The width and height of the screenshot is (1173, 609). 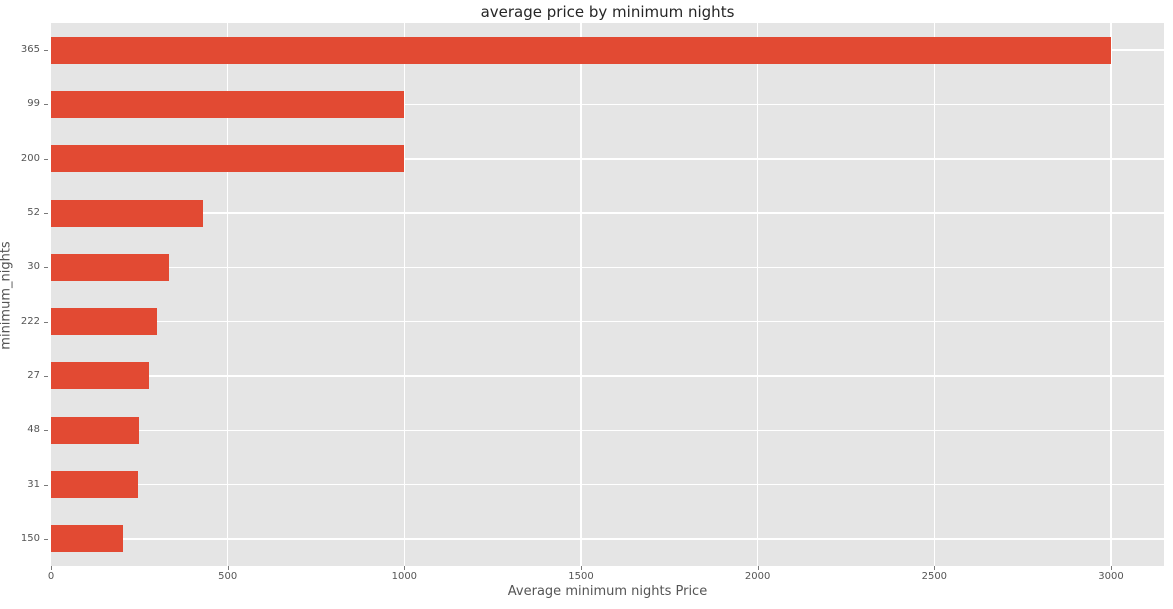 I want to click on x-axis-label: Average minimum nights Price, so click(x=607, y=591).